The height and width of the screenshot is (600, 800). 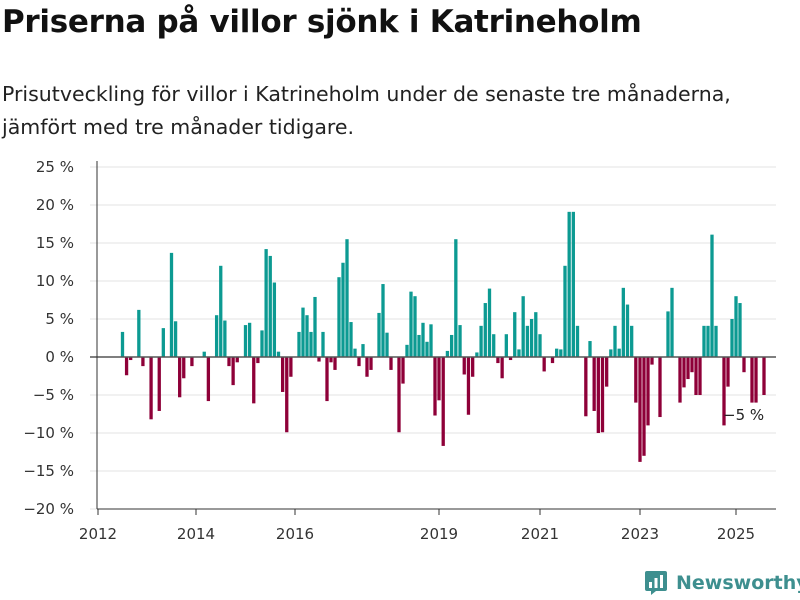 I want to click on x-tick-label: 2012, so click(x=98, y=534).